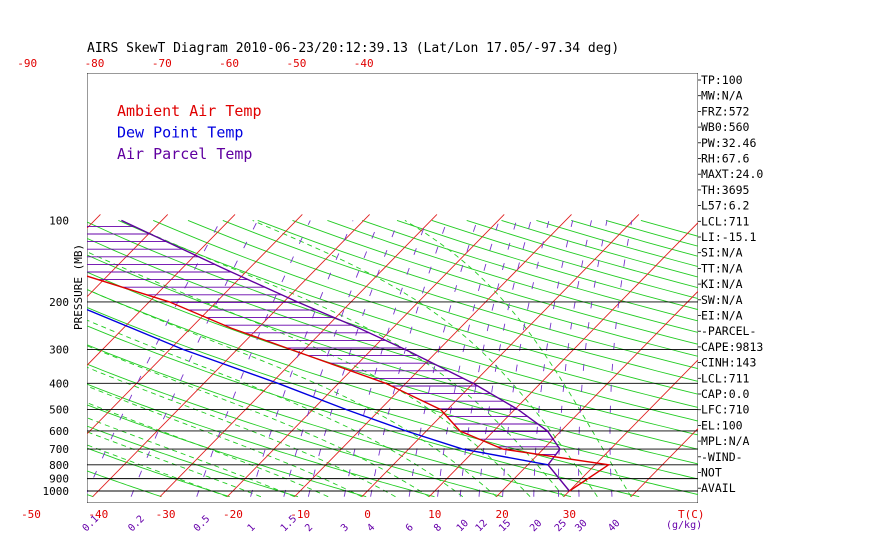 This screenshot has height=560, width=870. Describe the element at coordinates (59, 431) in the screenshot. I see `pressure-tick-label: 600` at that location.